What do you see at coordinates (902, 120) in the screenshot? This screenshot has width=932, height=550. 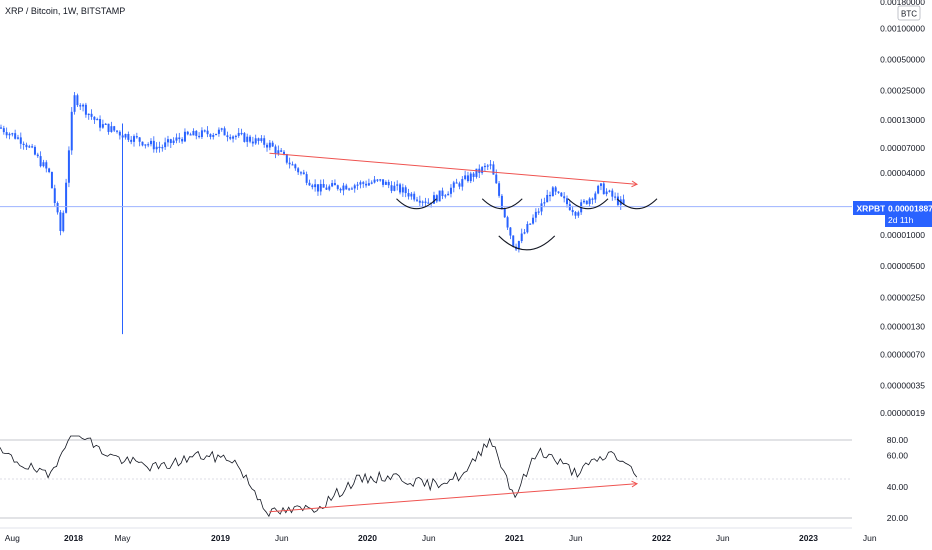 I see `price-tick-label: 0.00013000` at bounding box center [902, 120].